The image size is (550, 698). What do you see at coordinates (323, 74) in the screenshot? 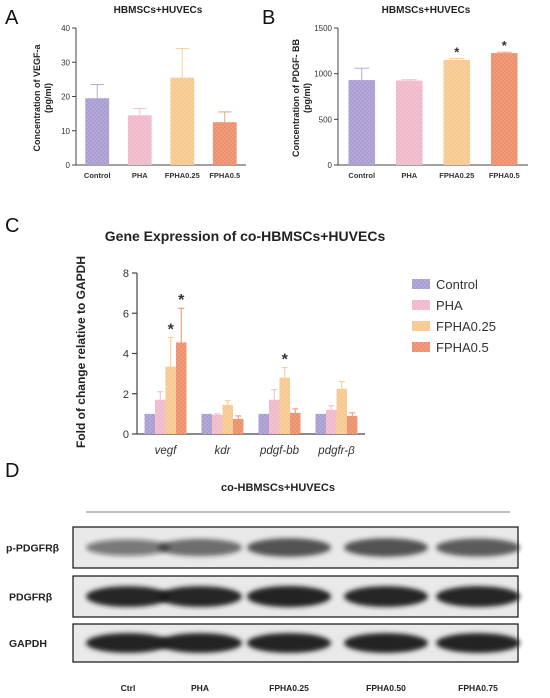
I see `chart-b-ytick-label: 1000` at bounding box center [323, 74].